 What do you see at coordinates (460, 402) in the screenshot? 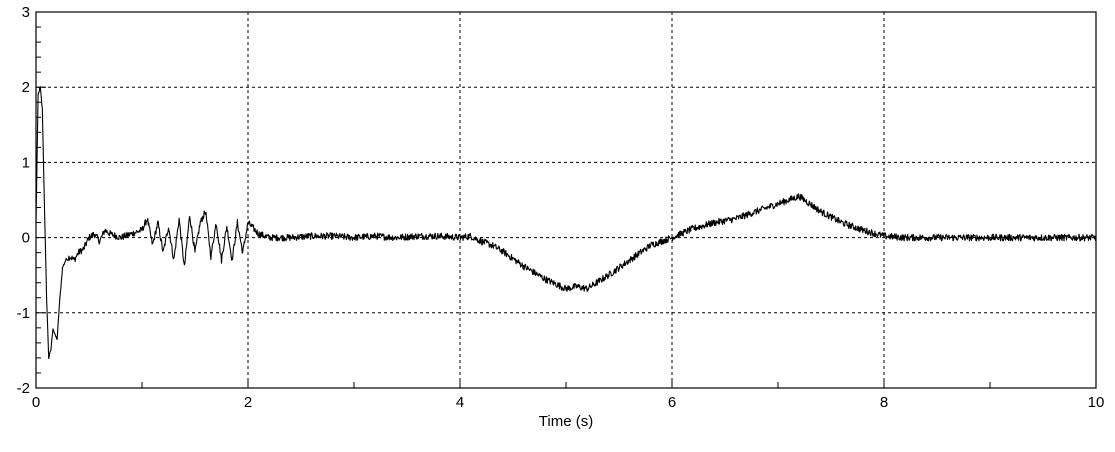
I see `x-tick-label: 4` at bounding box center [460, 402].